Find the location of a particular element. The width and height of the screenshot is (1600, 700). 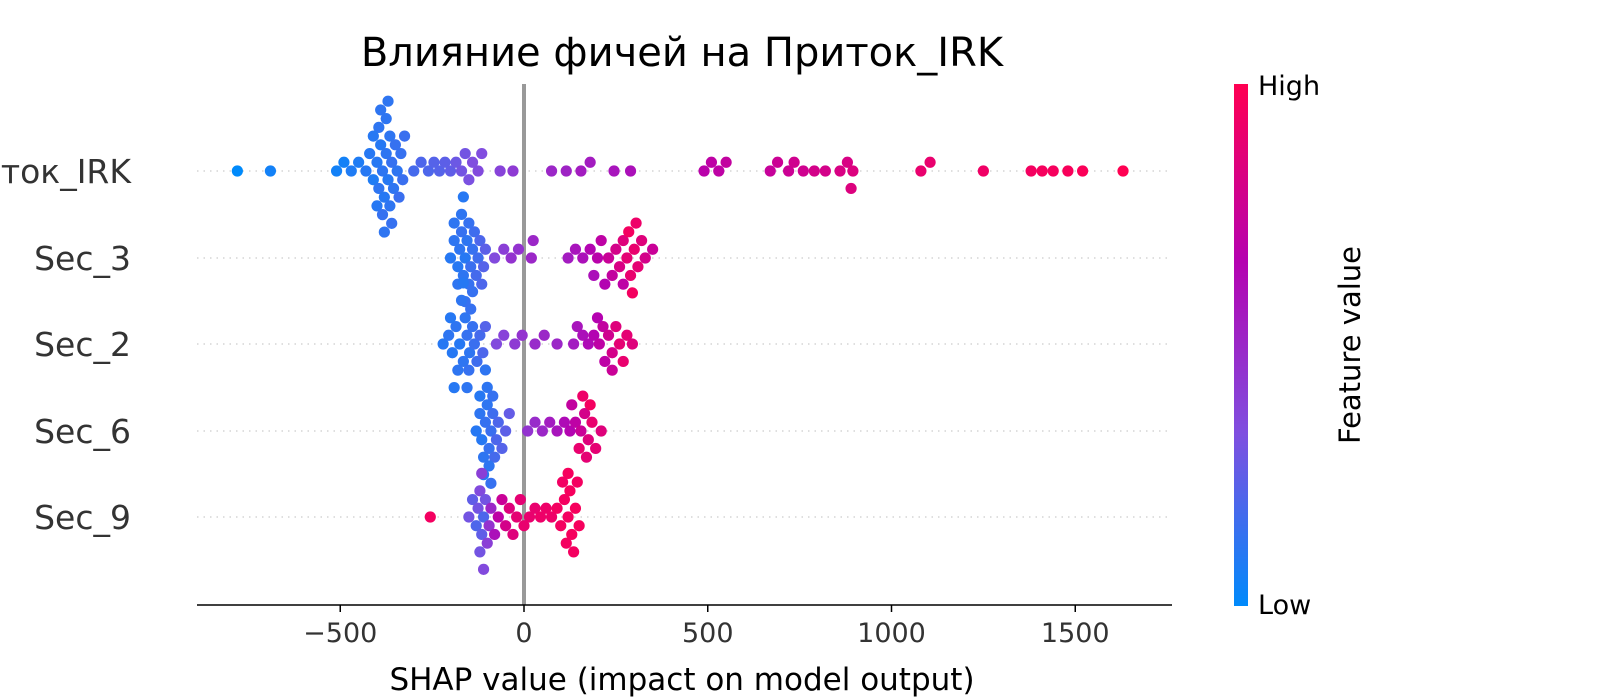

feature-label: Sec_6 is located at coordinates (82, 431).